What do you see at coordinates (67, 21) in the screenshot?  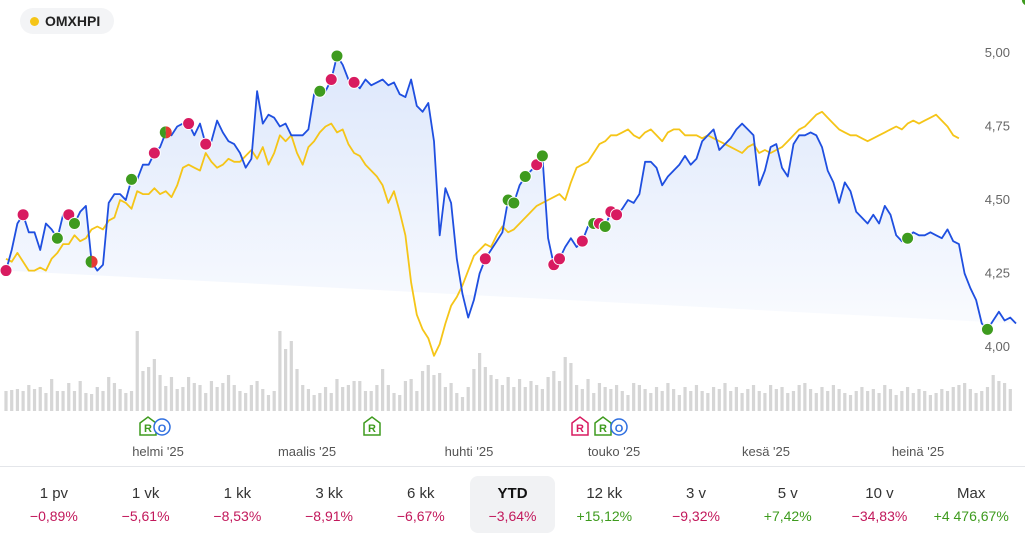 I see `legend-item-omxhpi: OMXHPI` at bounding box center [67, 21].